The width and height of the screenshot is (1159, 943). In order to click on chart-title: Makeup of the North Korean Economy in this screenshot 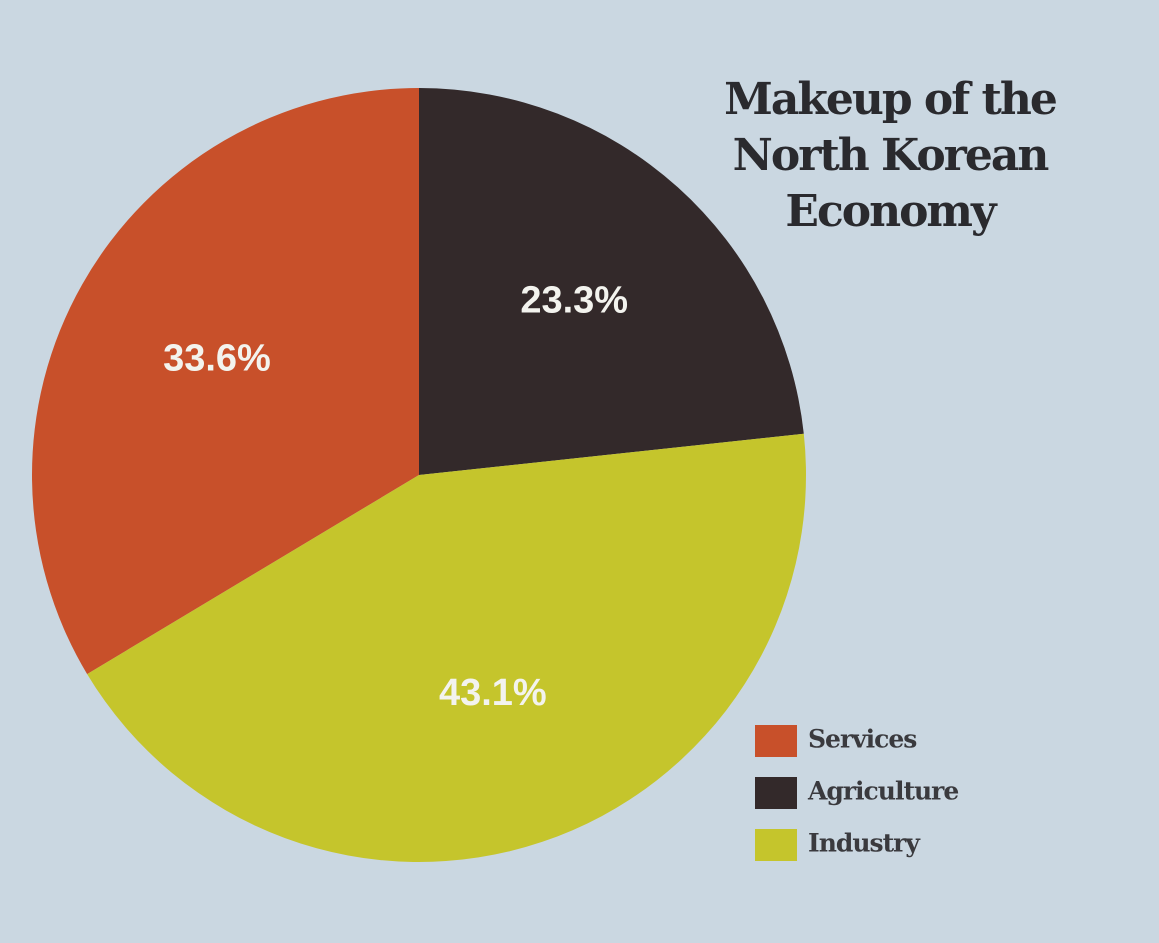, I will do `click(891, 155)`.